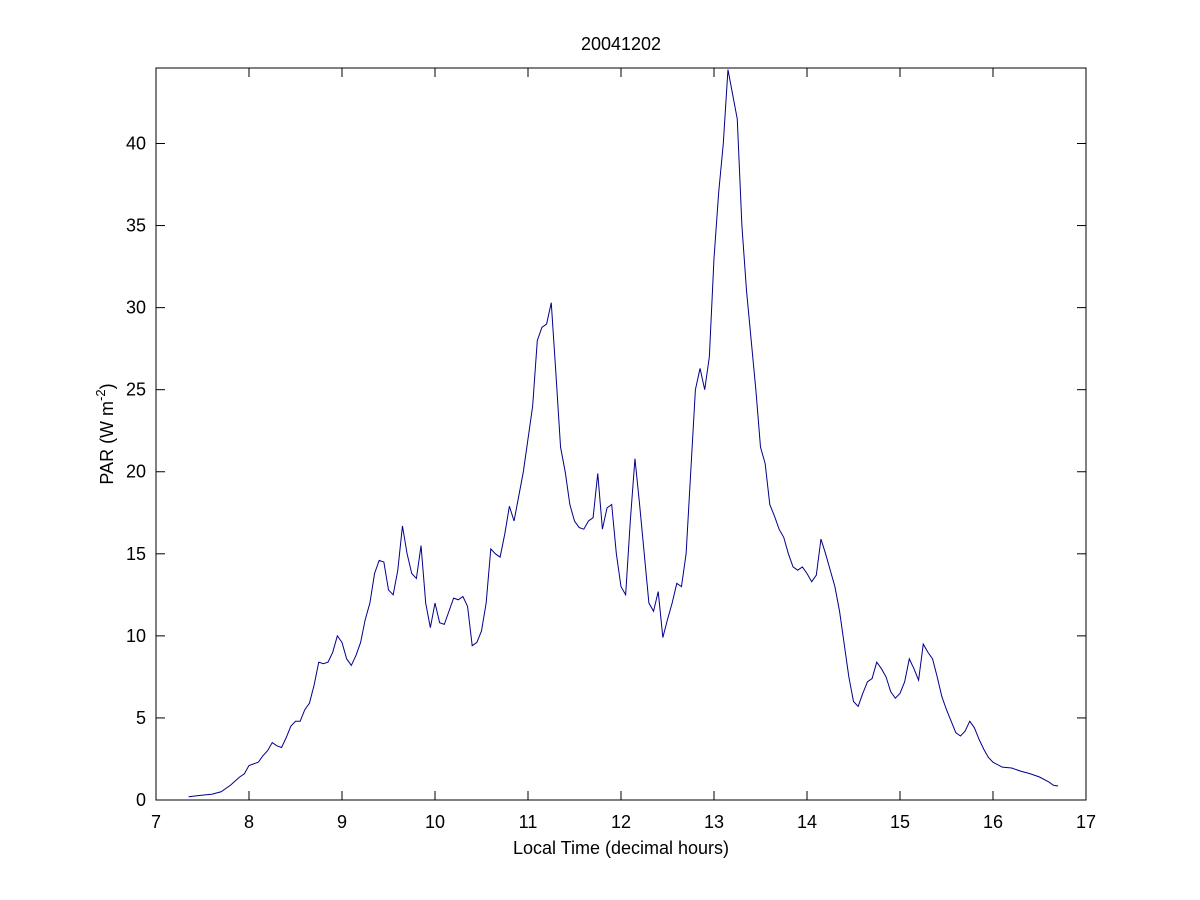 The width and height of the screenshot is (1200, 900). What do you see at coordinates (107, 443) in the screenshot?
I see `y-axis-label-main: PAR (W m` at bounding box center [107, 443].